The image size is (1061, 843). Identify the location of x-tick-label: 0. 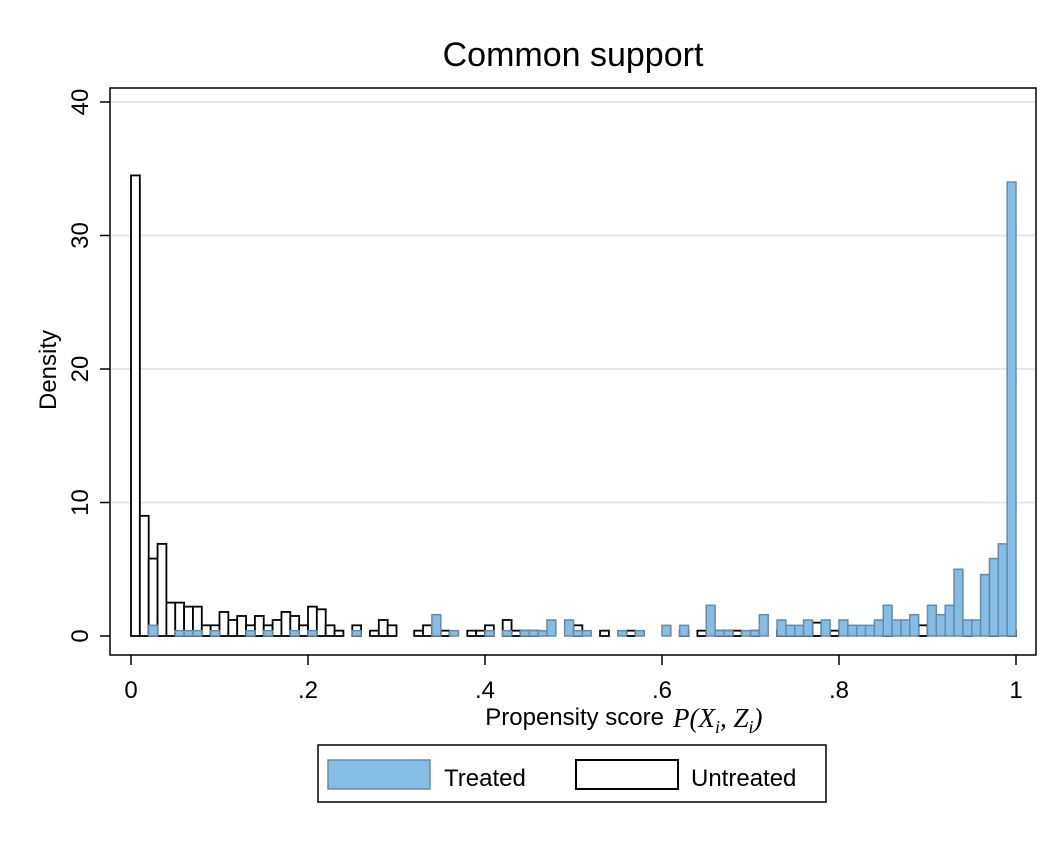
(130, 690).